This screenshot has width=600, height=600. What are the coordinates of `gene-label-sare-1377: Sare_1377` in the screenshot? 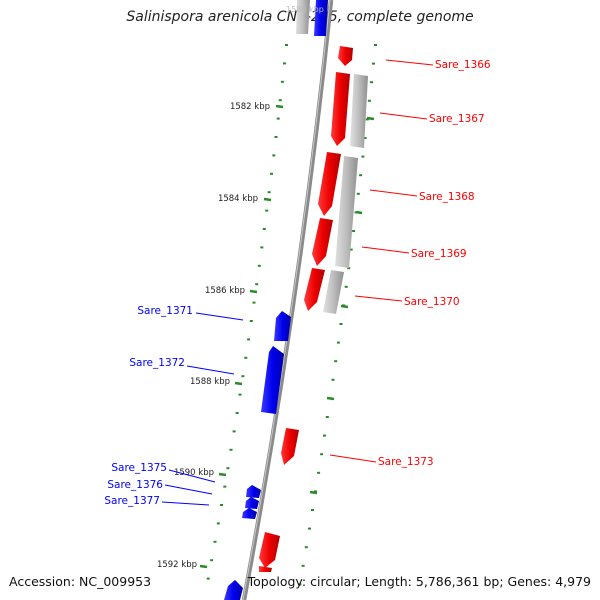 It's located at (132, 501).